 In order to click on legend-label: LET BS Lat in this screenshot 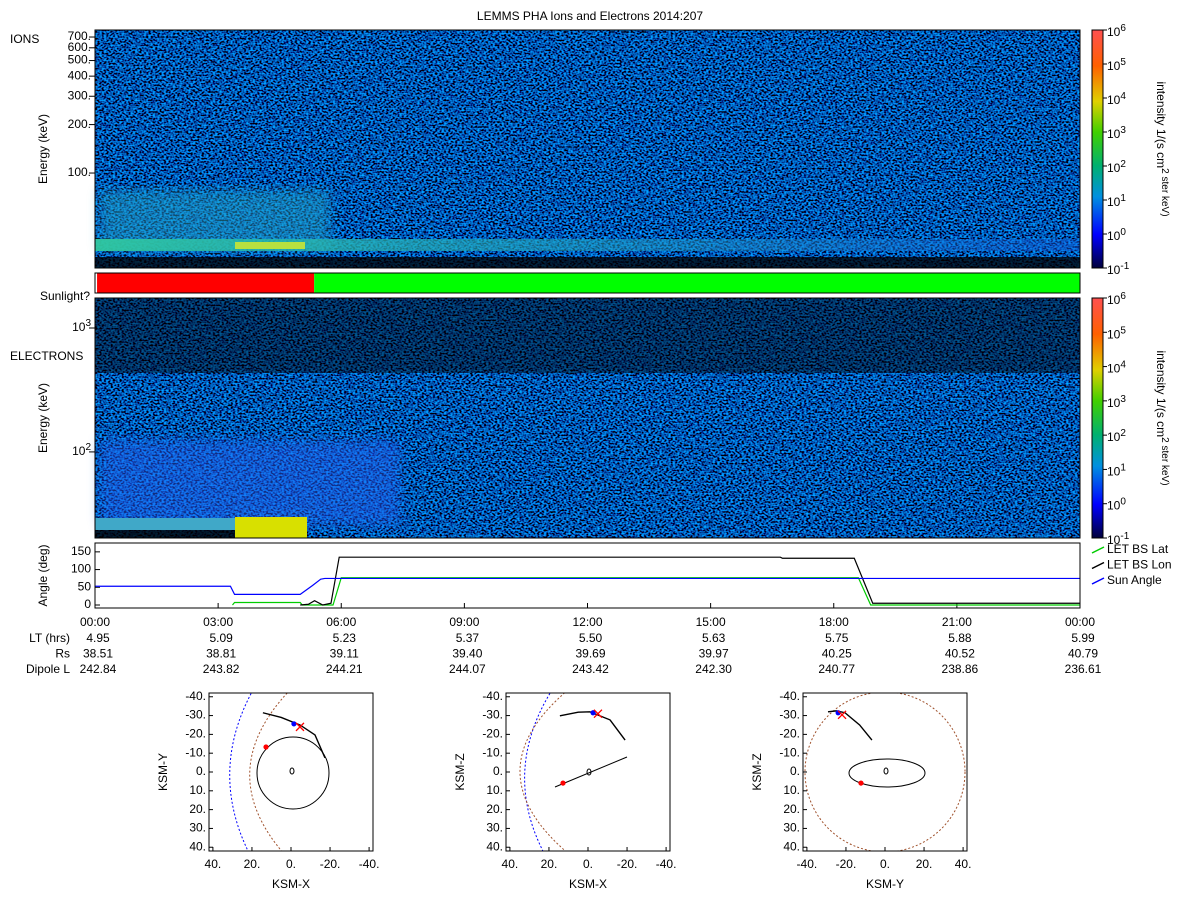, I will do `click(1138, 549)`.